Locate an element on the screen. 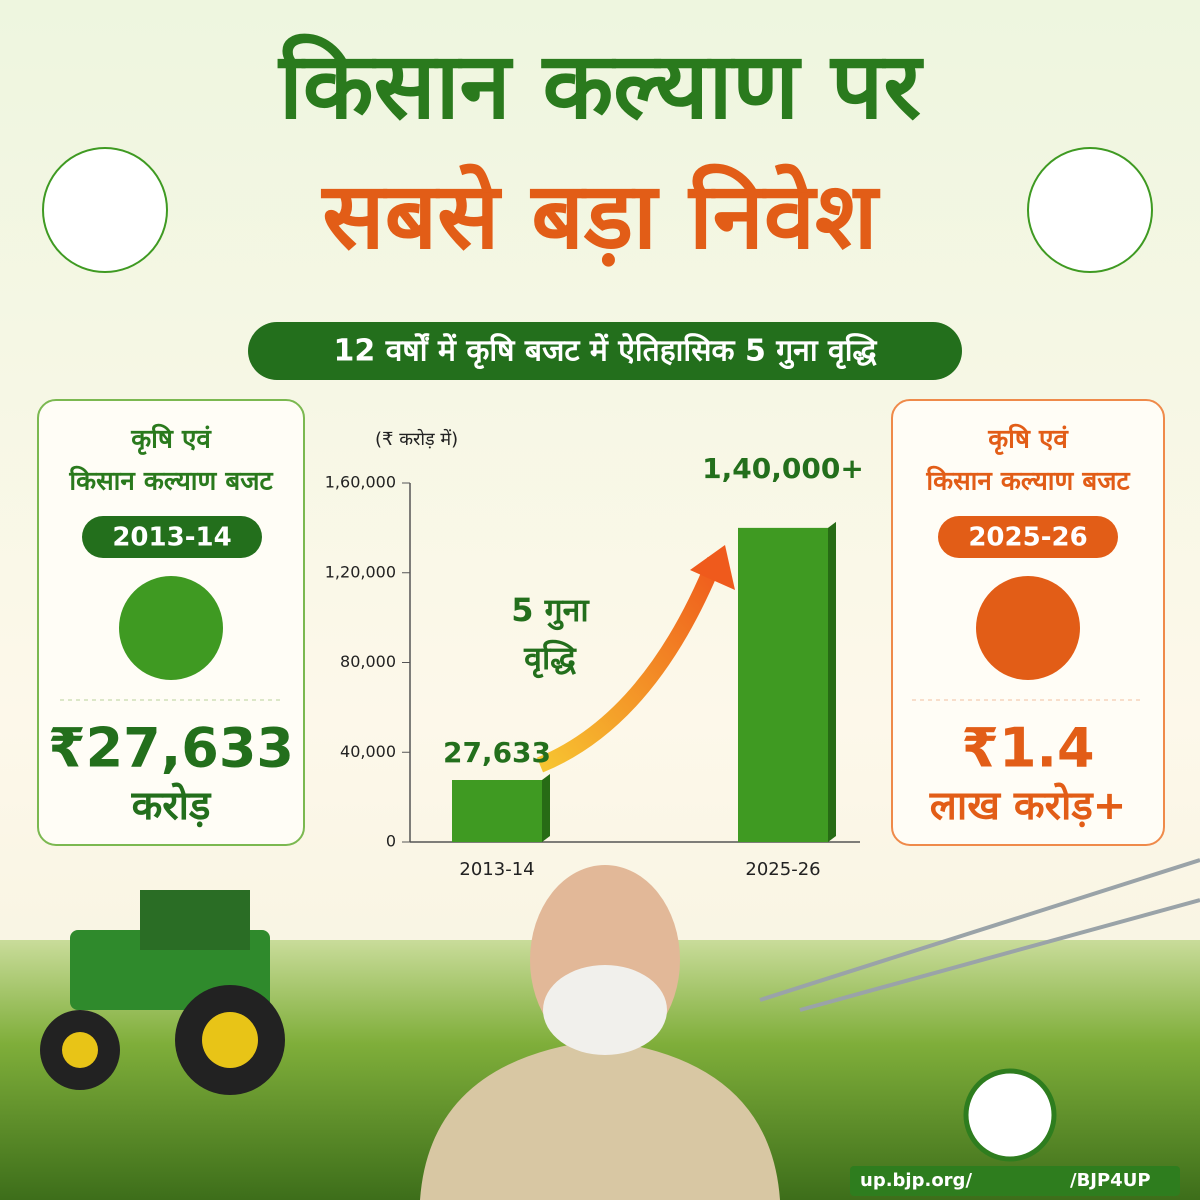  title-line2: सबसे बड़ा निवेश is located at coordinates (600, 215).